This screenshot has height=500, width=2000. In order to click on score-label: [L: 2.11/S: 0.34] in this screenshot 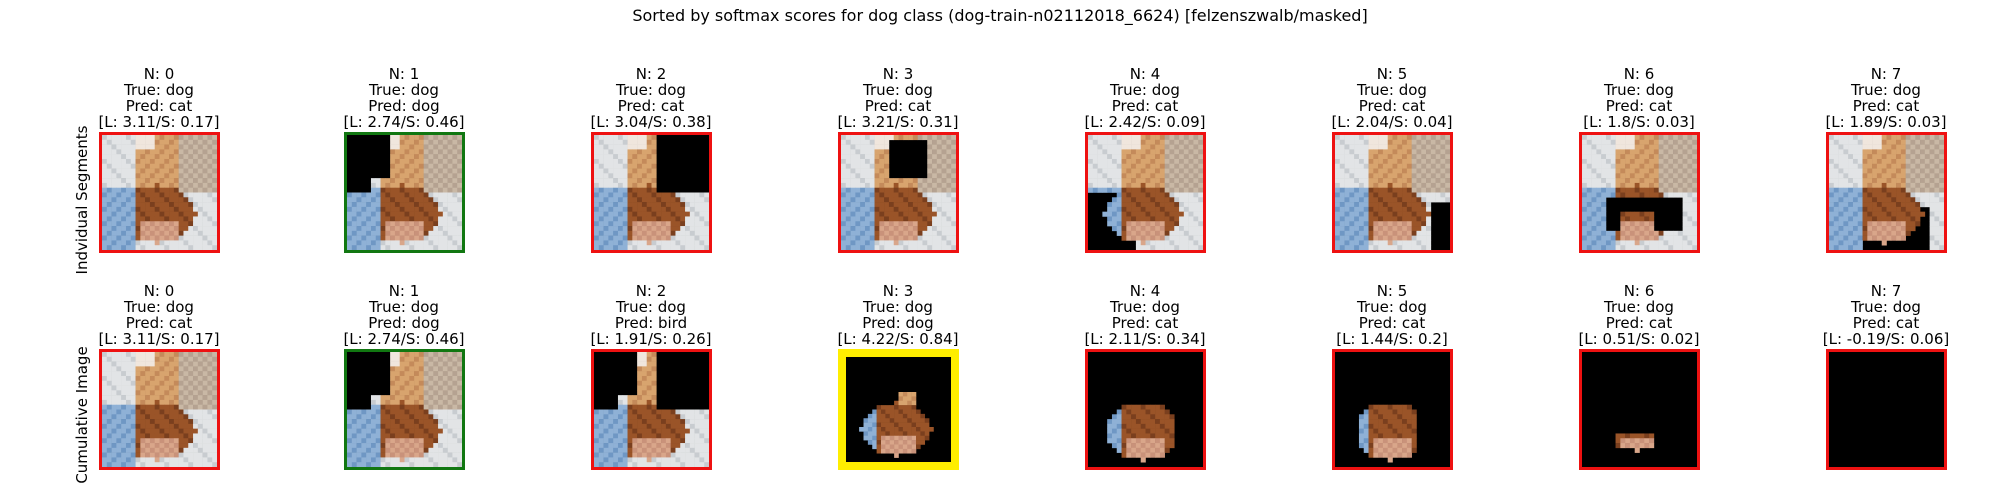, I will do `click(1145, 339)`.